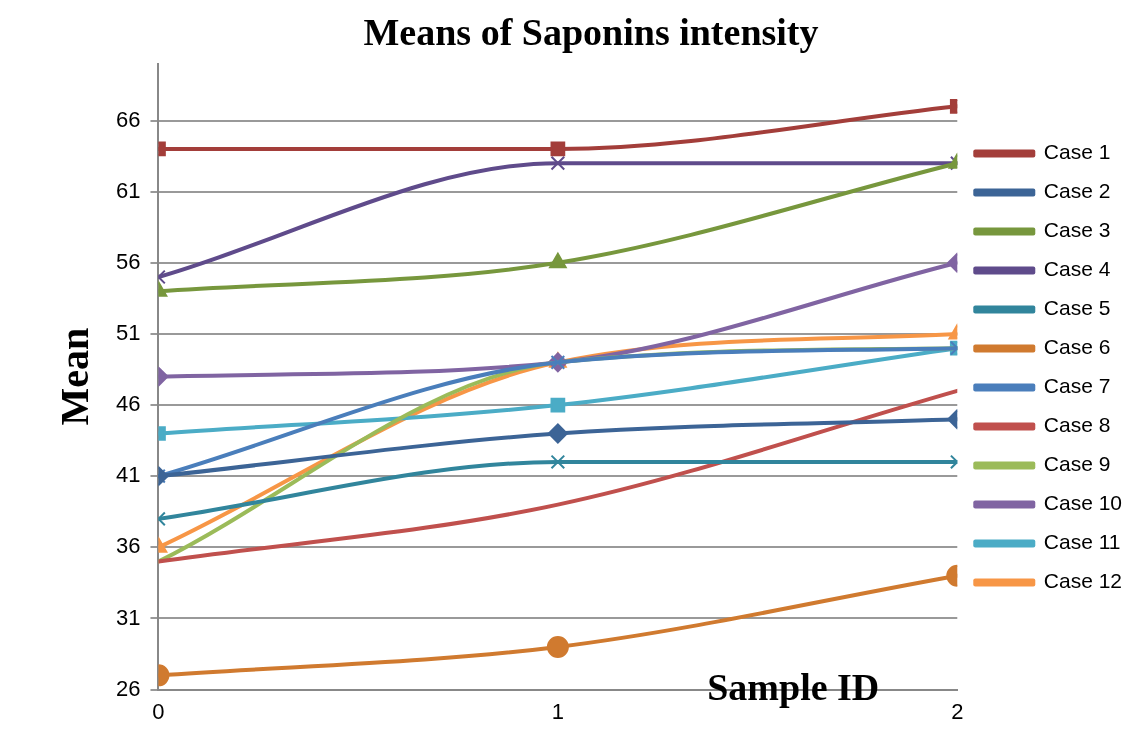  I want to click on y-tick-label: 36, so click(128, 546).